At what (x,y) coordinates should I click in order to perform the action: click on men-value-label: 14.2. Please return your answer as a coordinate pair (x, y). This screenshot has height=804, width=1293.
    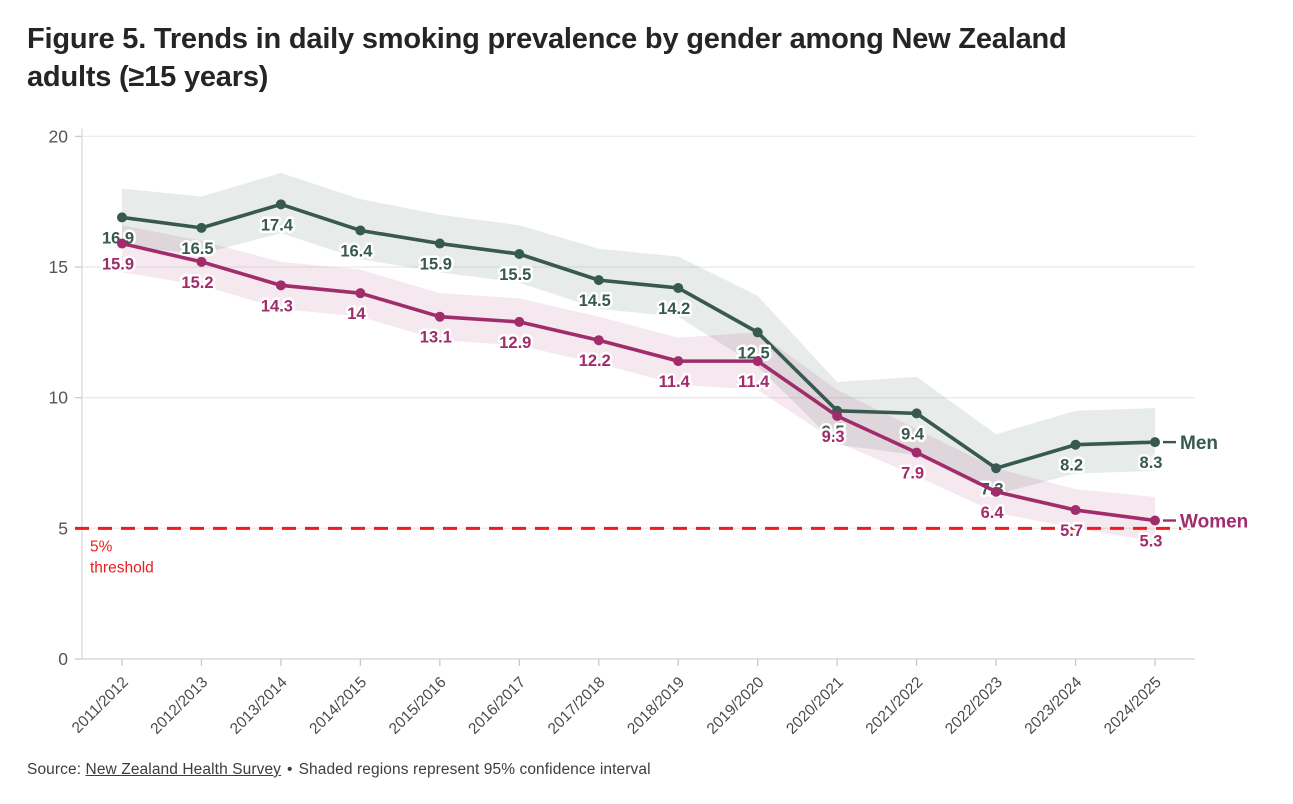
    Looking at the image, I should click on (674, 309).